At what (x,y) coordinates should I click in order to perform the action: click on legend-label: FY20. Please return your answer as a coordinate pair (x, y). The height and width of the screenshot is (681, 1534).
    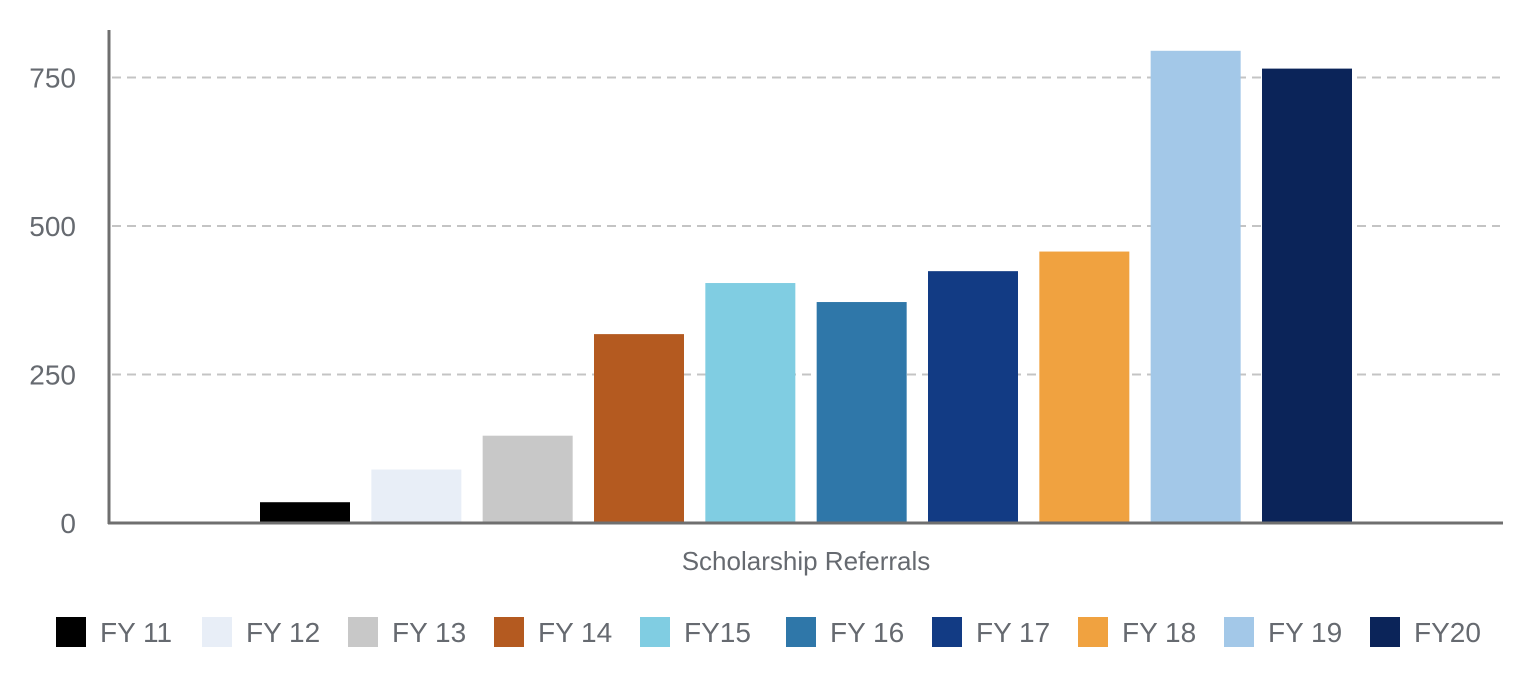
    Looking at the image, I should click on (1447, 632).